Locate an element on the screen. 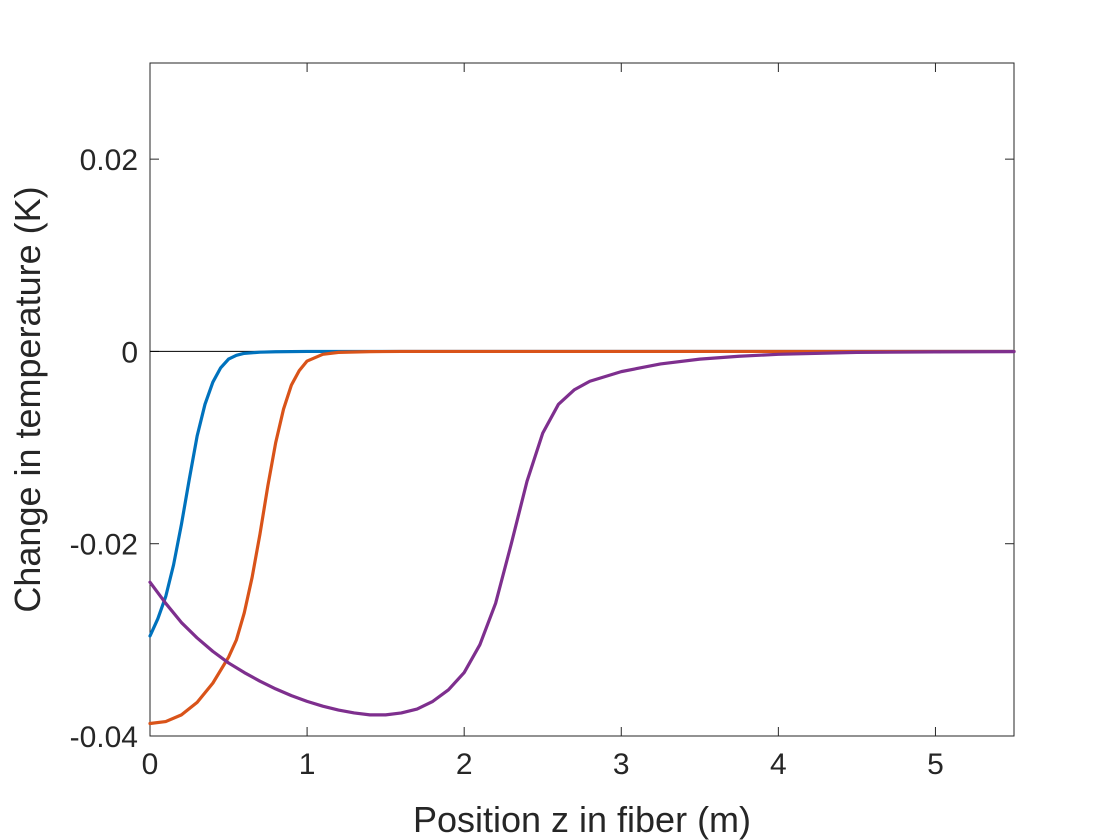  x-tick-label: 2 is located at coordinates (464, 764).